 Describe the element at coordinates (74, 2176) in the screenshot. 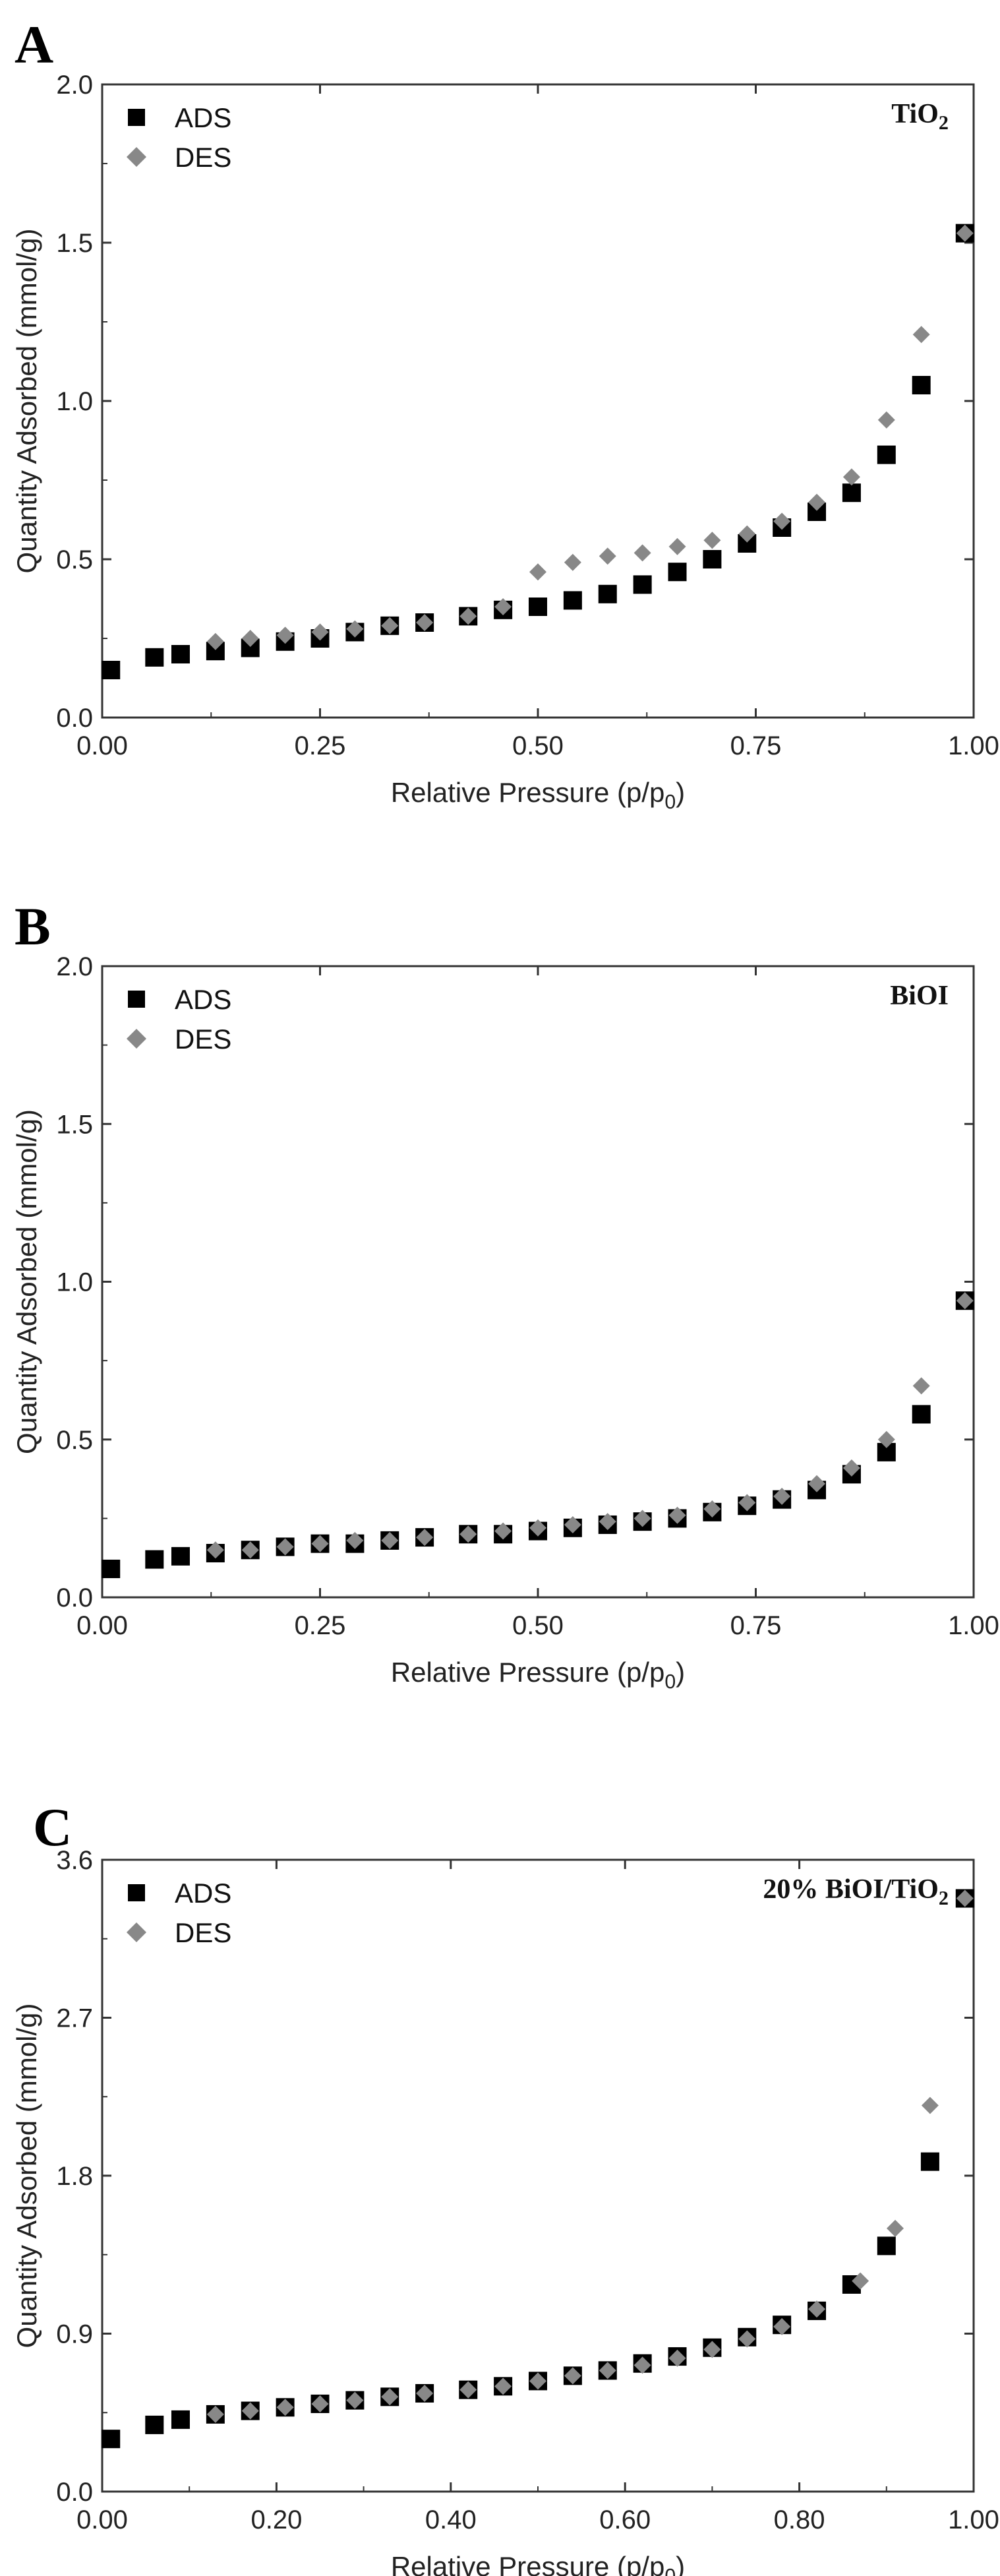

I see `y-tick-label: 1.8` at that location.